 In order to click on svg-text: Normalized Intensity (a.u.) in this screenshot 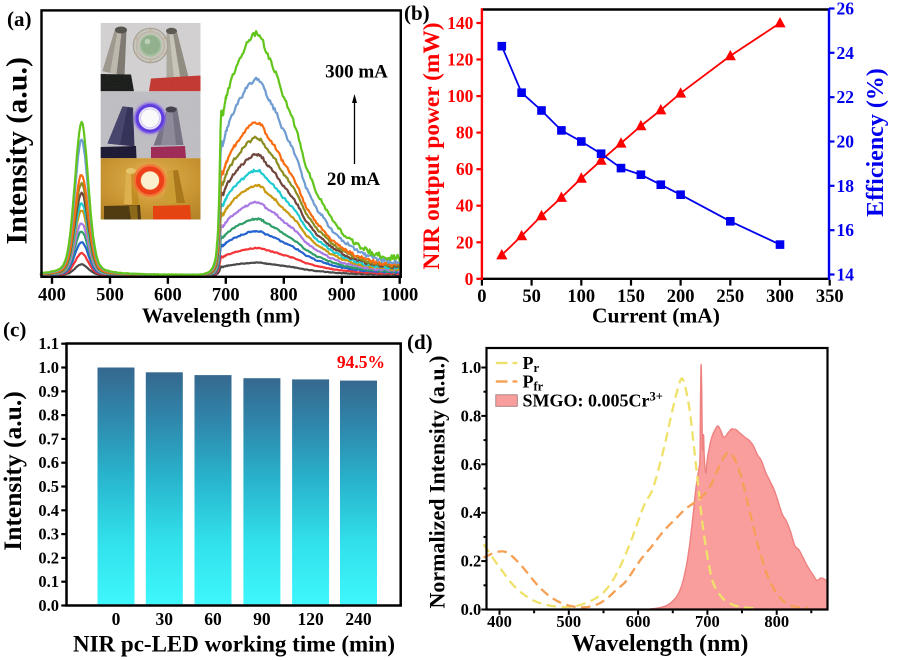, I will do `click(437, 482)`.